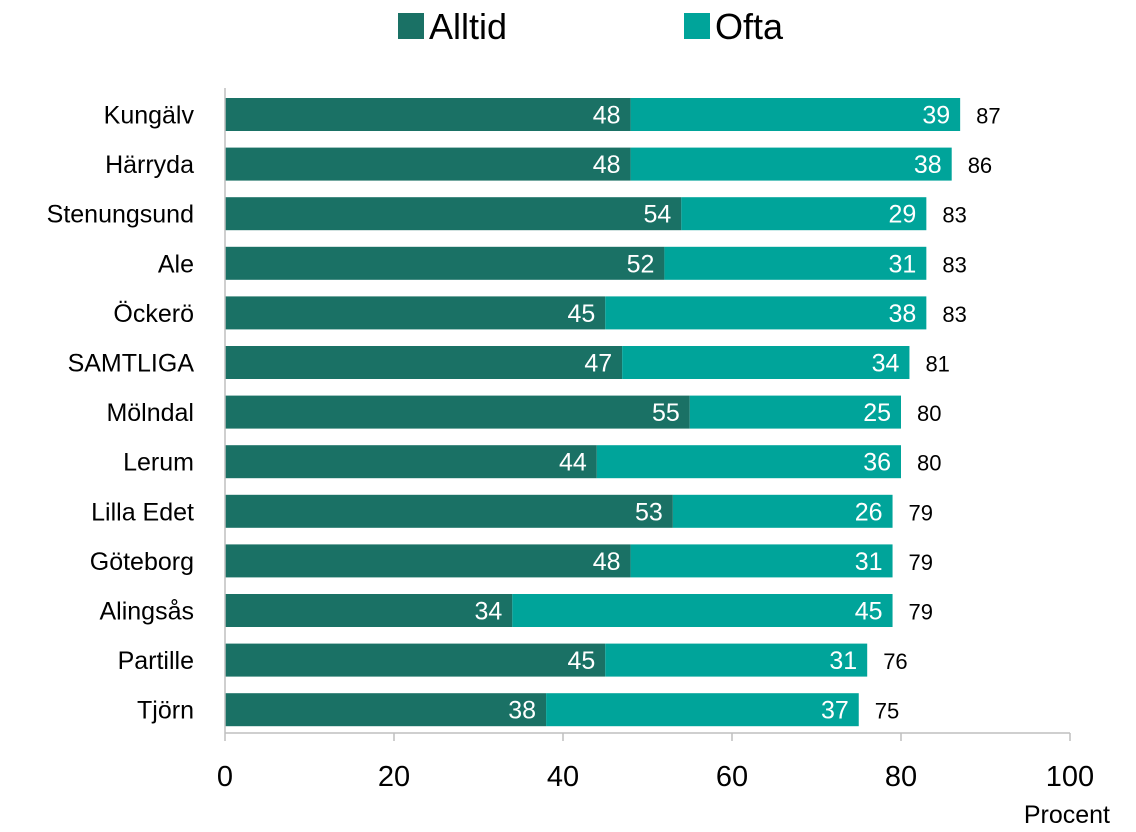 The height and width of the screenshot is (832, 1136). I want to click on legend-label-ofta: Ofta, so click(749, 26).